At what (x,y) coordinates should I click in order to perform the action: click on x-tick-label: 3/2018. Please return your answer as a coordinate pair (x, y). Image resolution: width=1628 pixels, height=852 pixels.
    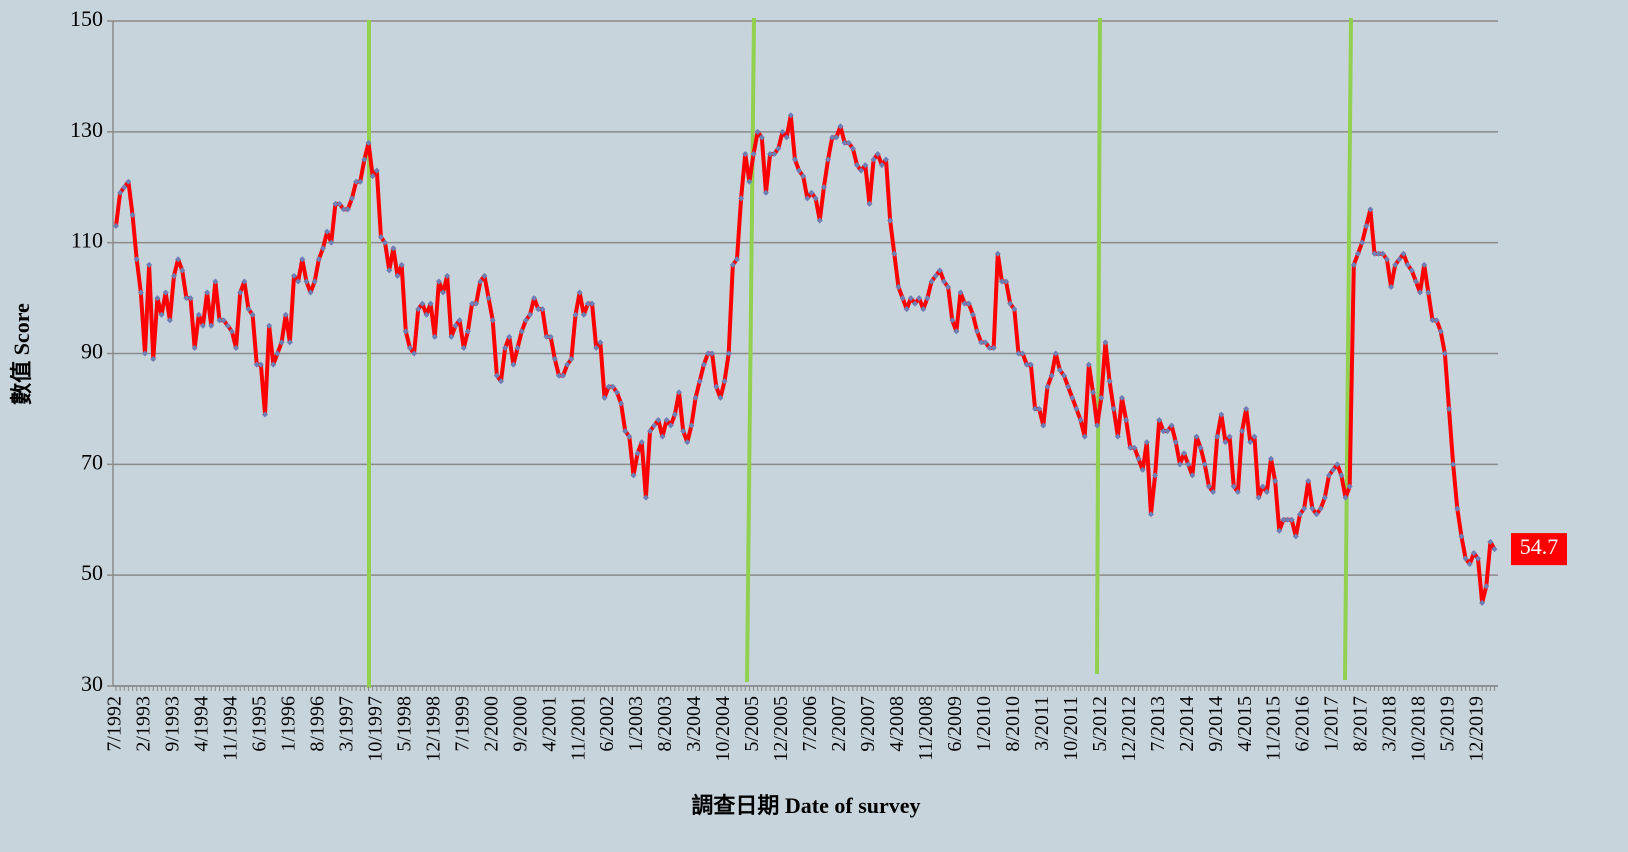
    Looking at the image, I should click on (1390, 724).